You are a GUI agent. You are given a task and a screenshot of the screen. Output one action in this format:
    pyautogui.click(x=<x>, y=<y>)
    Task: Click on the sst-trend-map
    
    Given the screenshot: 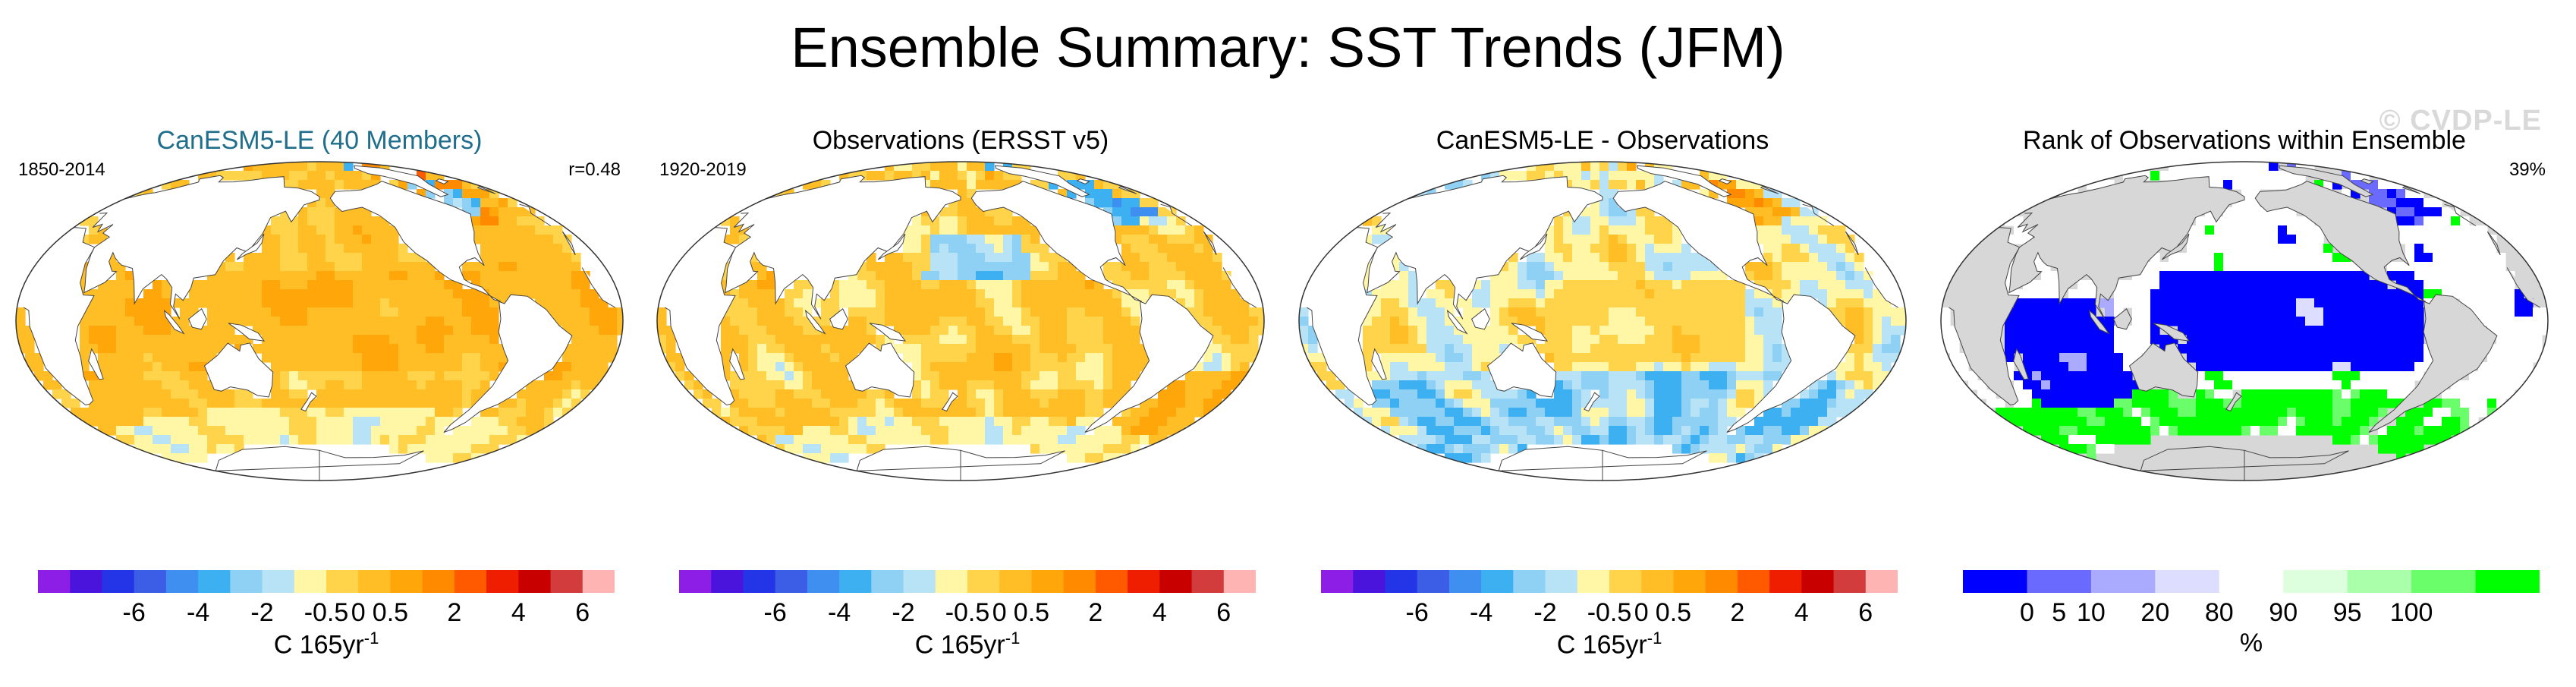 What is the action you would take?
    pyautogui.click(x=319, y=321)
    